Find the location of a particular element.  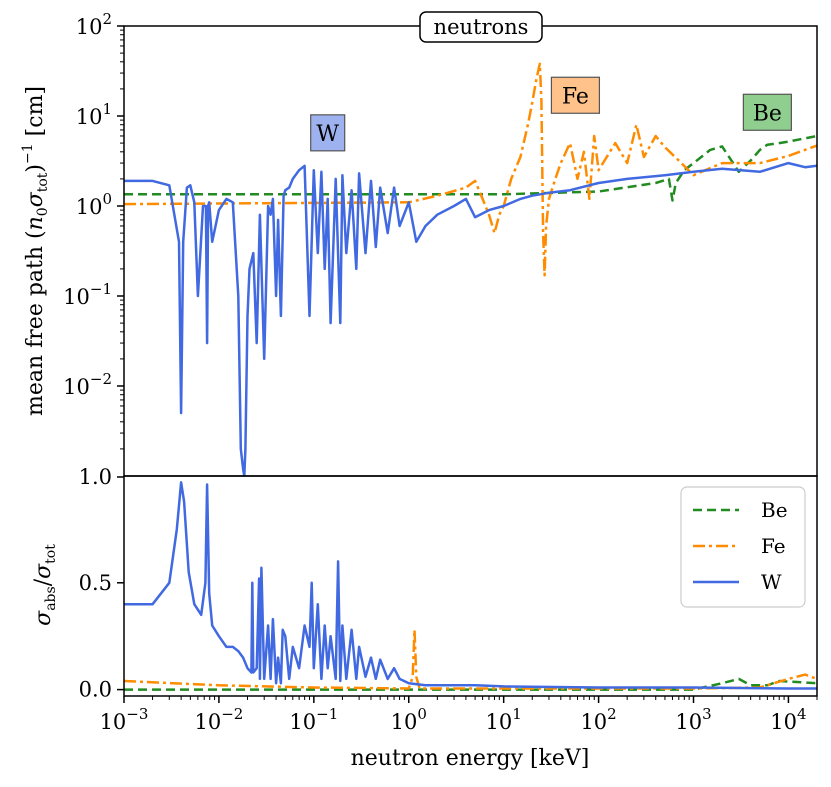

top-ylabel-main: mean free path ( is located at coordinates (35, 323).